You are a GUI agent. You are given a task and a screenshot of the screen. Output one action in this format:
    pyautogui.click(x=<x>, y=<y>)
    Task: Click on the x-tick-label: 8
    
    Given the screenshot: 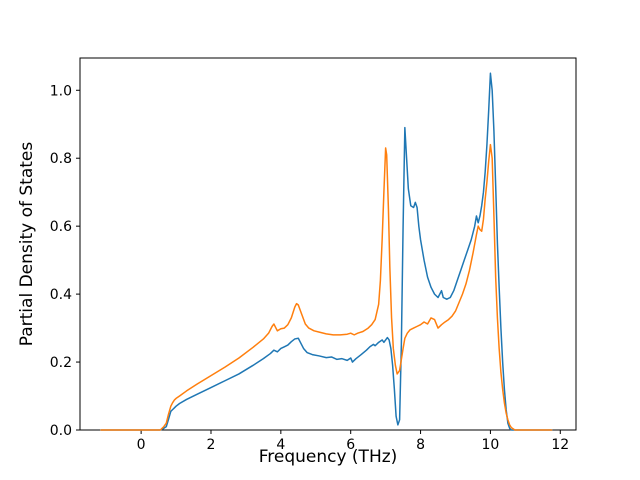 What is the action you would take?
    pyautogui.click(x=420, y=445)
    